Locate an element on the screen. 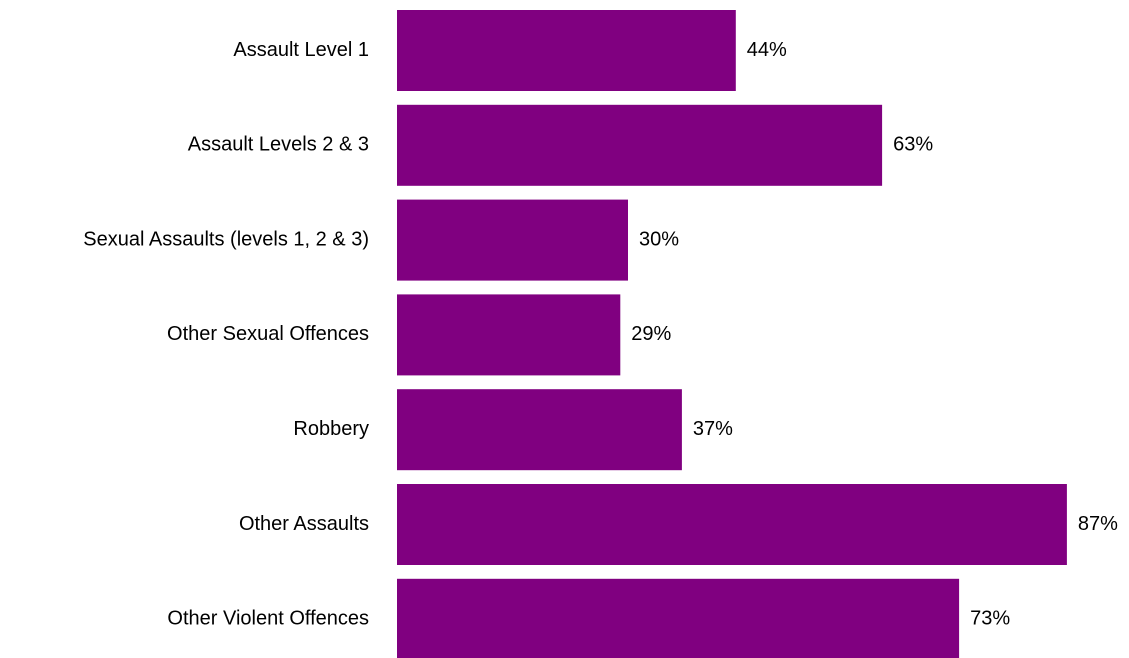 The width and height of the screenshot is (1129, 658). value-label: 37% is located at coordinates (713, 429).